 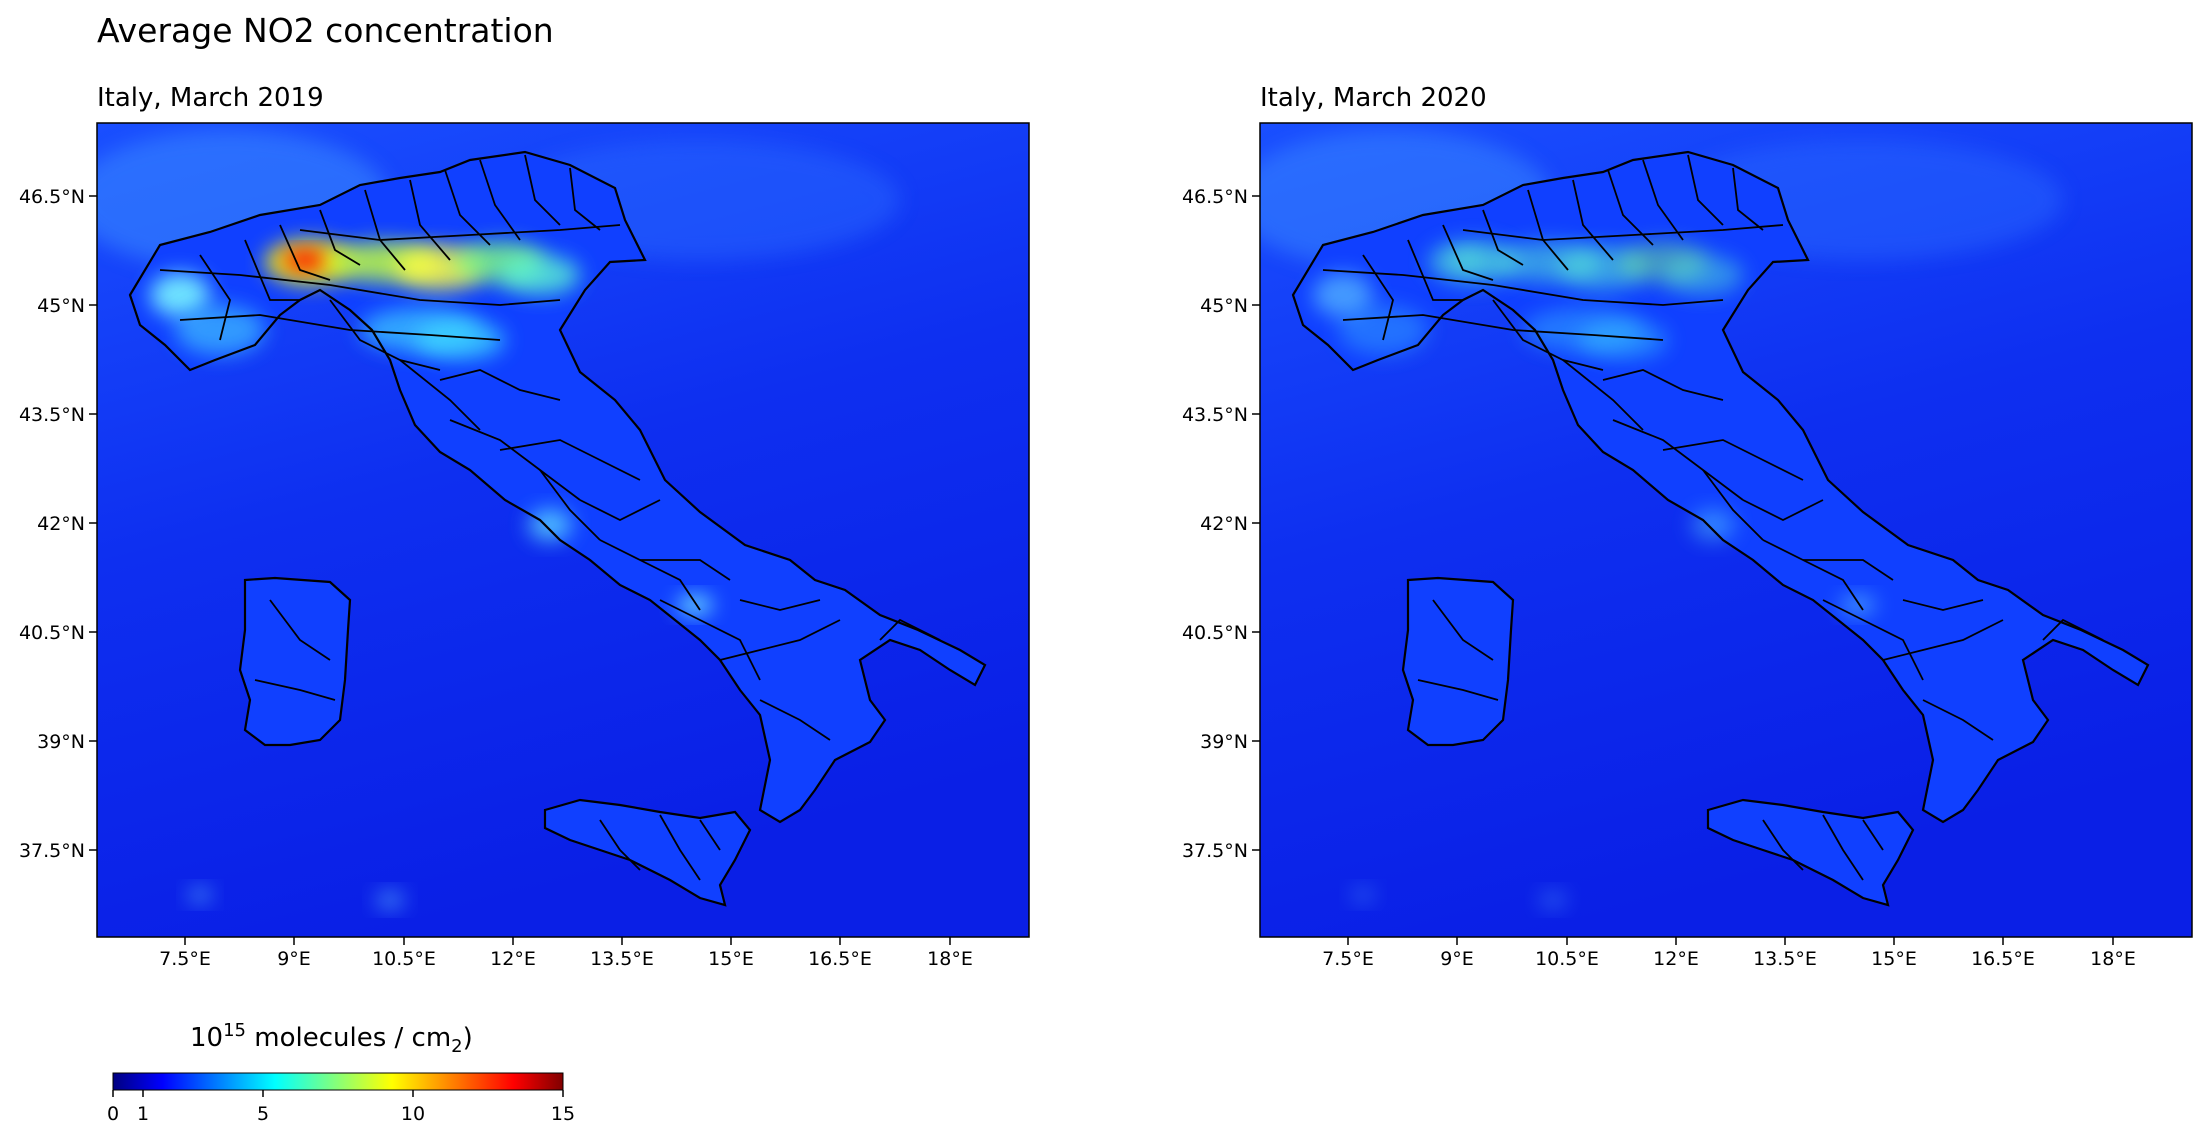 What do you see at coordinates (1373, 98) in the screenshot?
I see `panel-title-2020: Italy, March 2020` at bounding box center [1373, 98].